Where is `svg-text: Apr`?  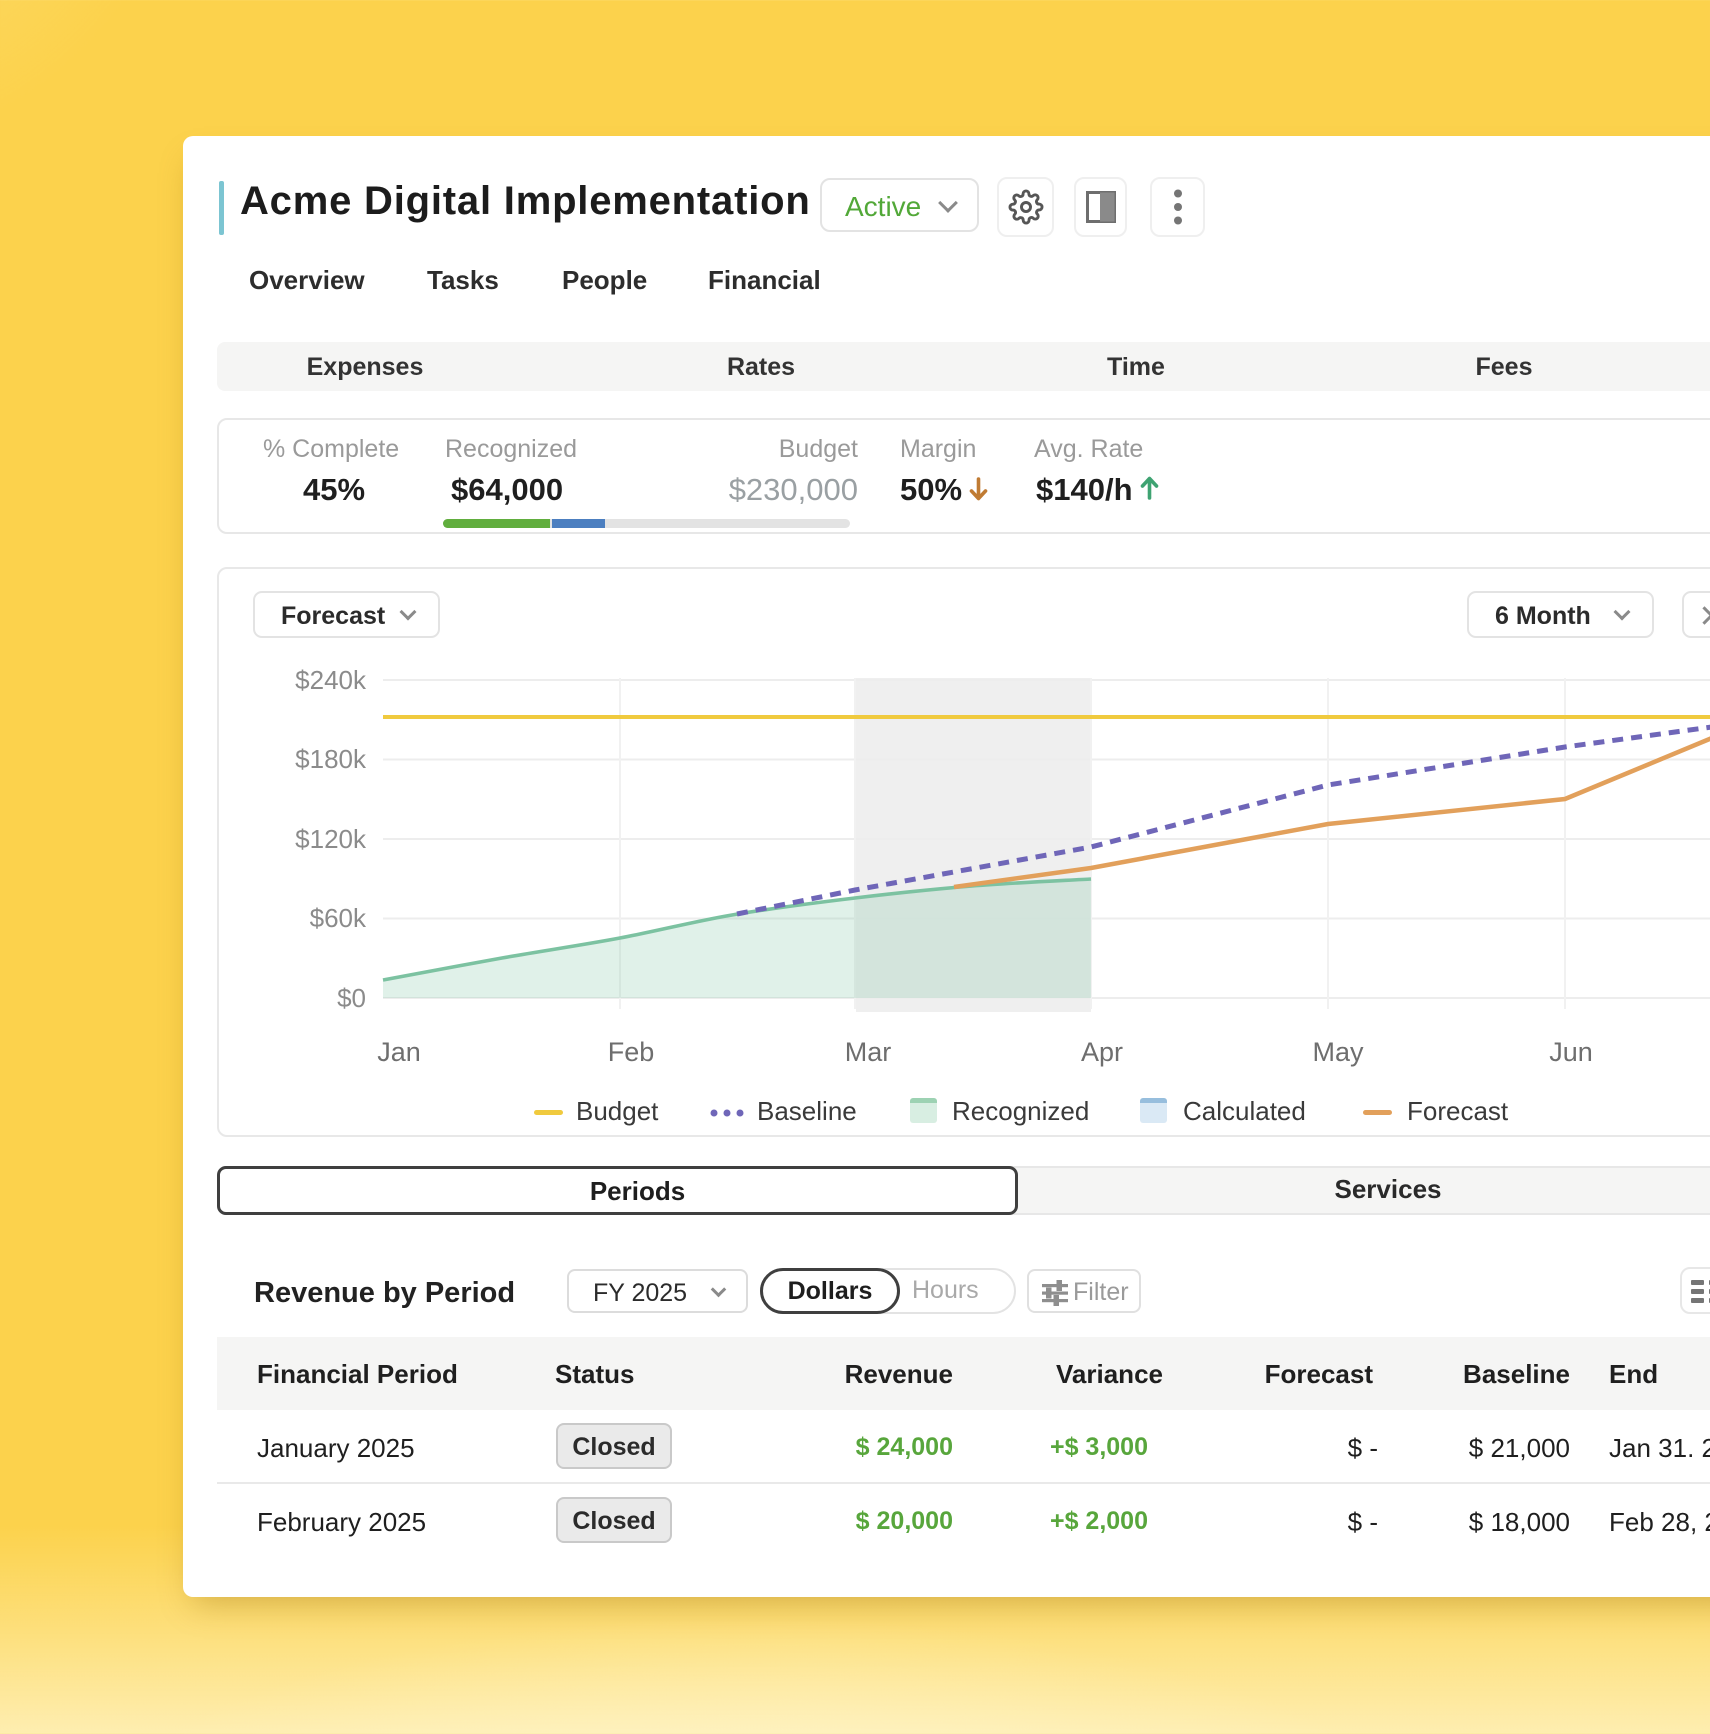 svg-text: Apr is located at coordinates (1102, 1052).